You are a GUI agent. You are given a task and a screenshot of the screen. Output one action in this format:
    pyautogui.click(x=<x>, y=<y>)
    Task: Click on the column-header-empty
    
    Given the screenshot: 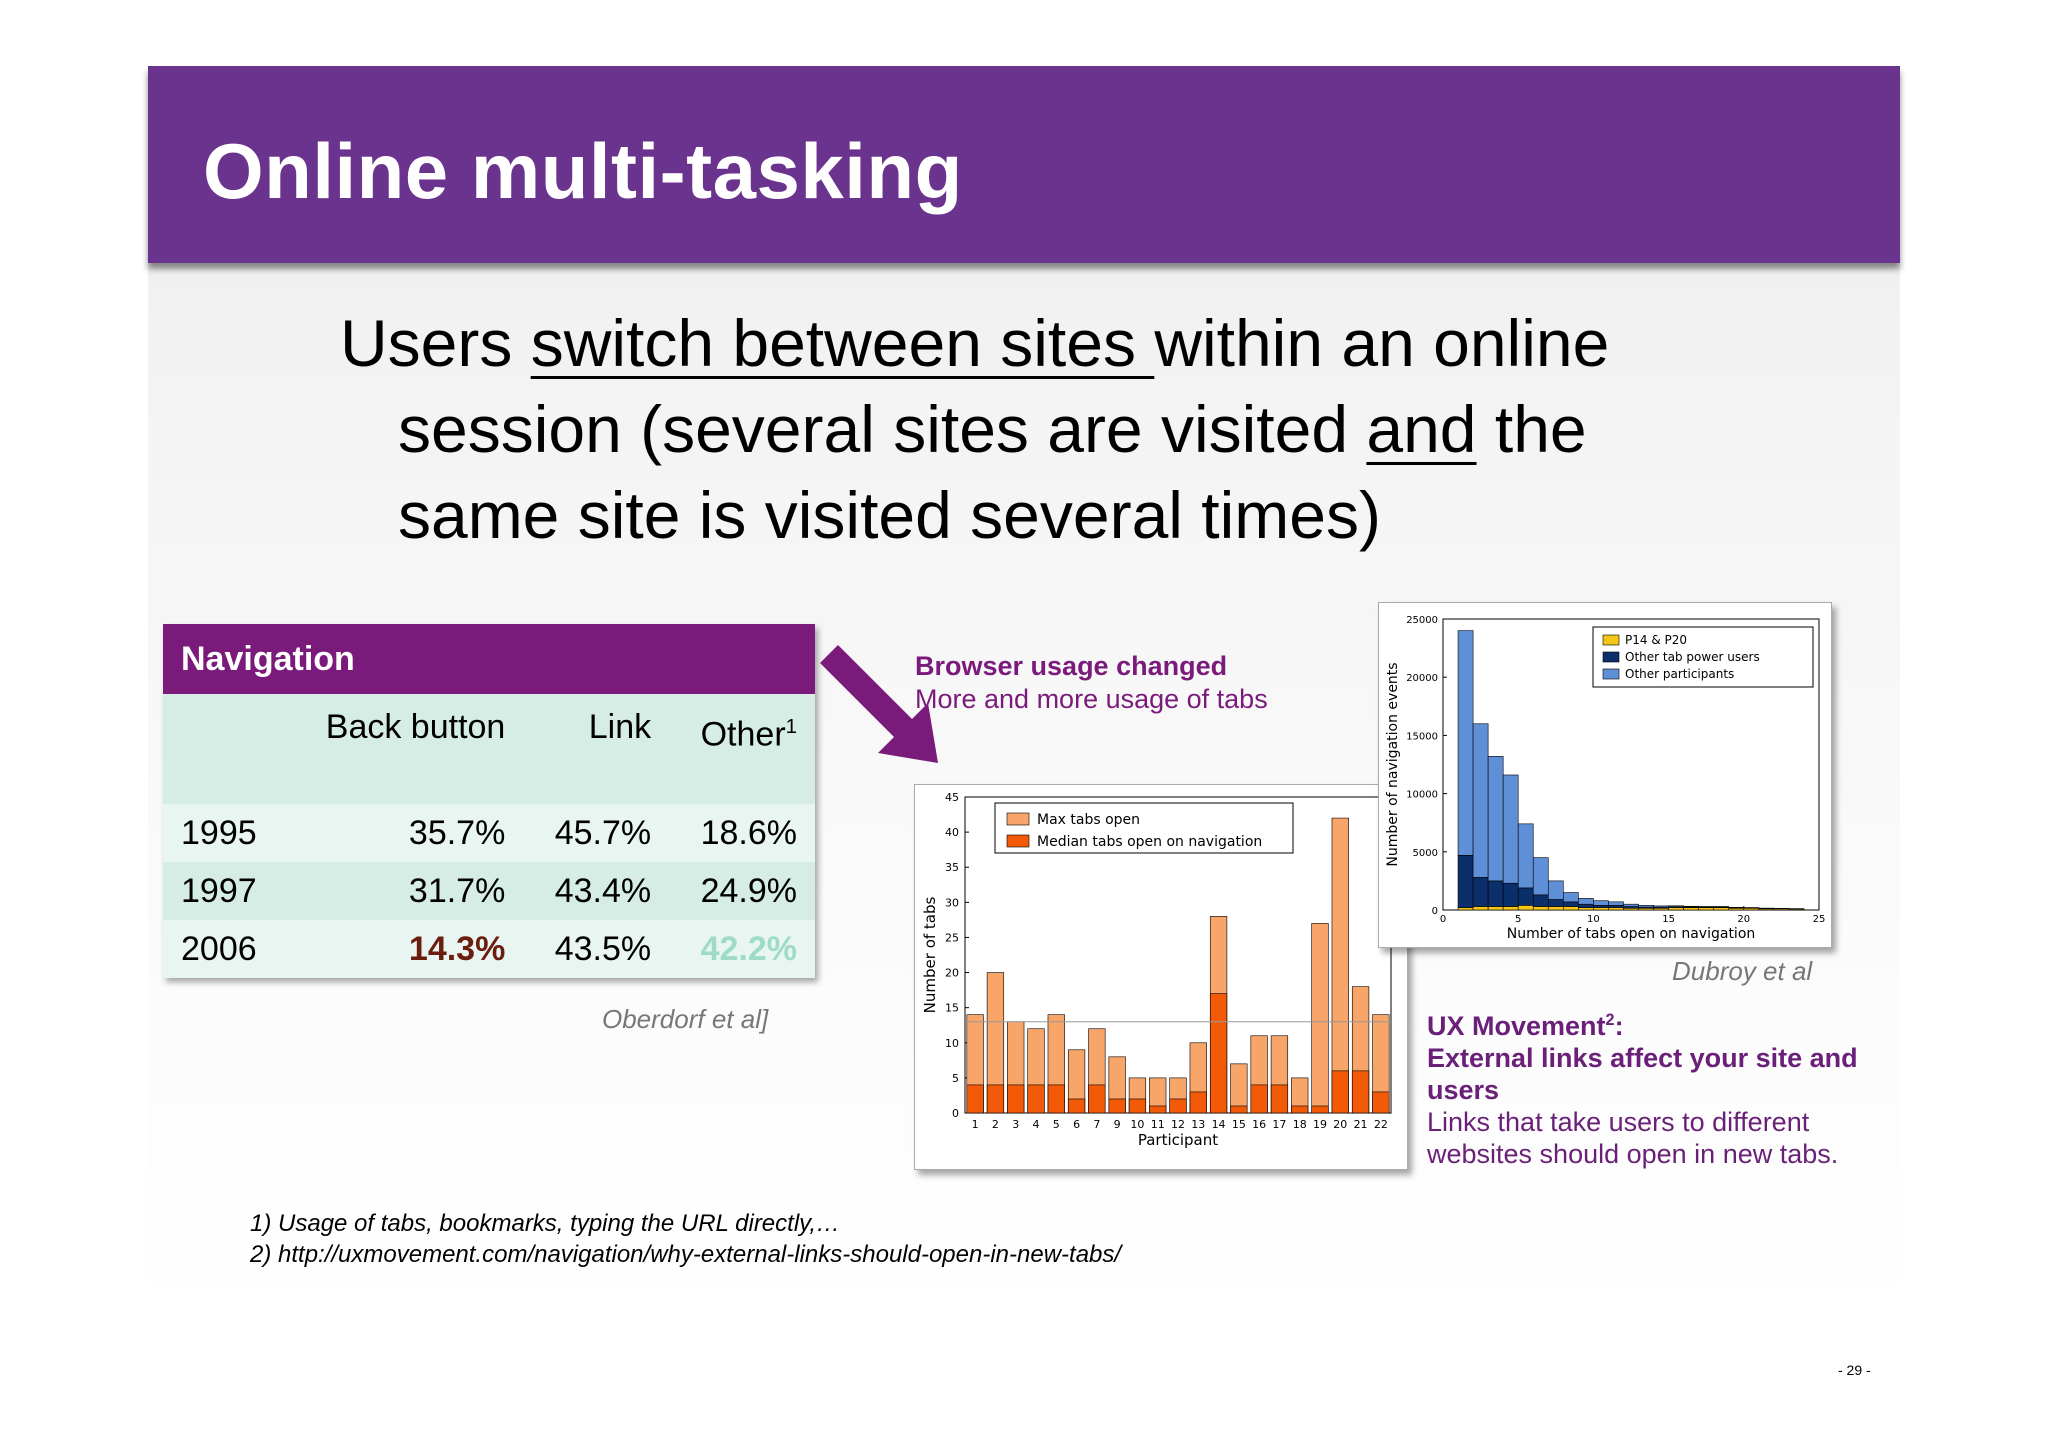 What is the action you would take?
    pyautogui.click(x=224, y=749)
    